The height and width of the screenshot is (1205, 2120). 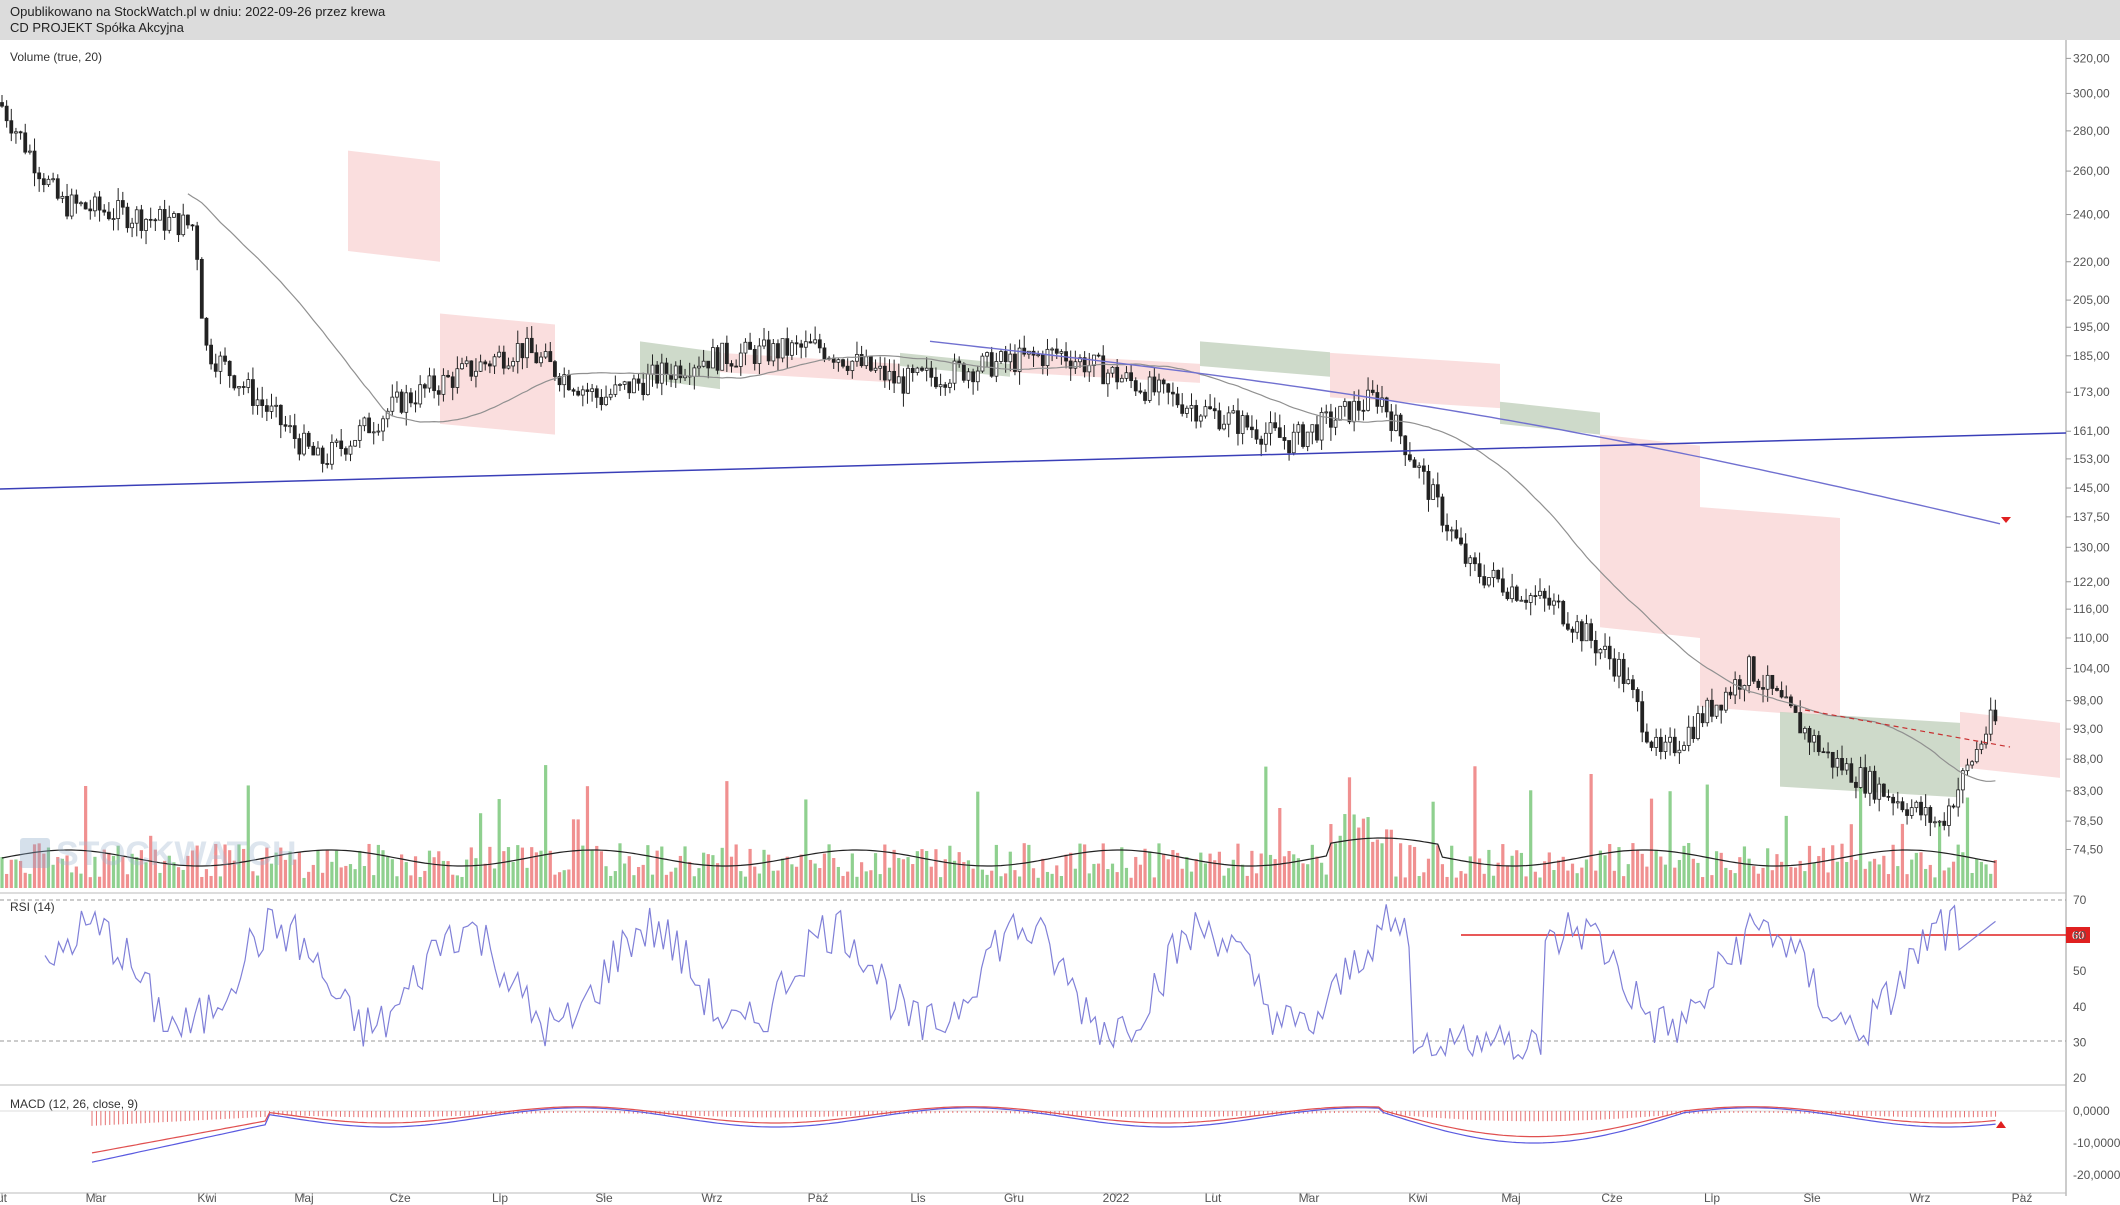 I want to click on macd-panel-label: MACD (12, 26, close, 9), so click(x=74, y=1104).